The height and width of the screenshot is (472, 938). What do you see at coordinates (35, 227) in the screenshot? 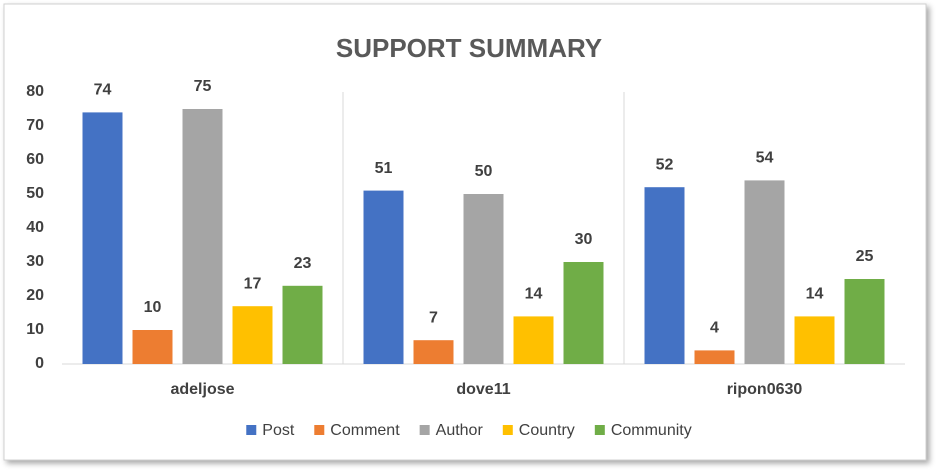
I see `y-tick-label: 40` at bounding box center [35, 227].